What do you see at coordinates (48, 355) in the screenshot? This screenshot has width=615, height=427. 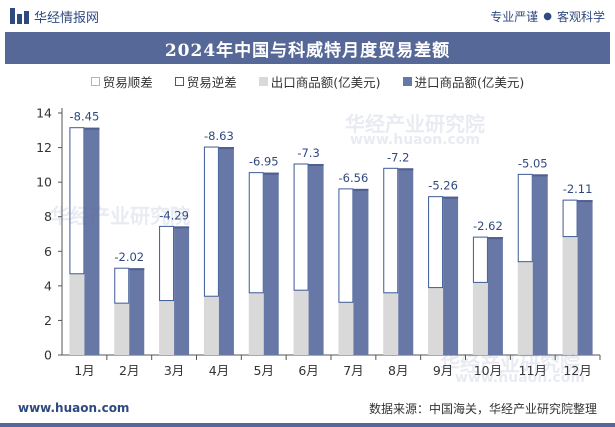 I see `y-tick-label: 0` at bounding box center [48, 355].